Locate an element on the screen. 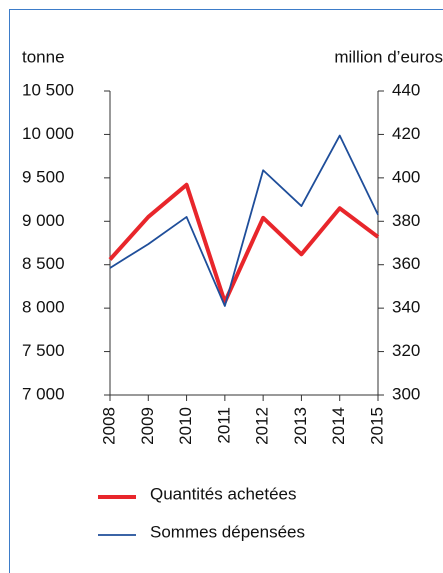 Image resolution: width=443 pixels, height=573 pixels. x-tick-label: 2015 is located at coordinates (376, 426).